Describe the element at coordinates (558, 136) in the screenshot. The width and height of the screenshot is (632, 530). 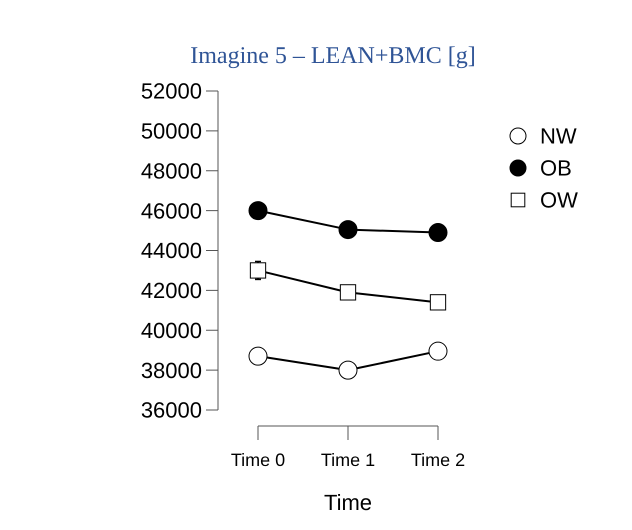
I see `legend-label: NW` at that location.